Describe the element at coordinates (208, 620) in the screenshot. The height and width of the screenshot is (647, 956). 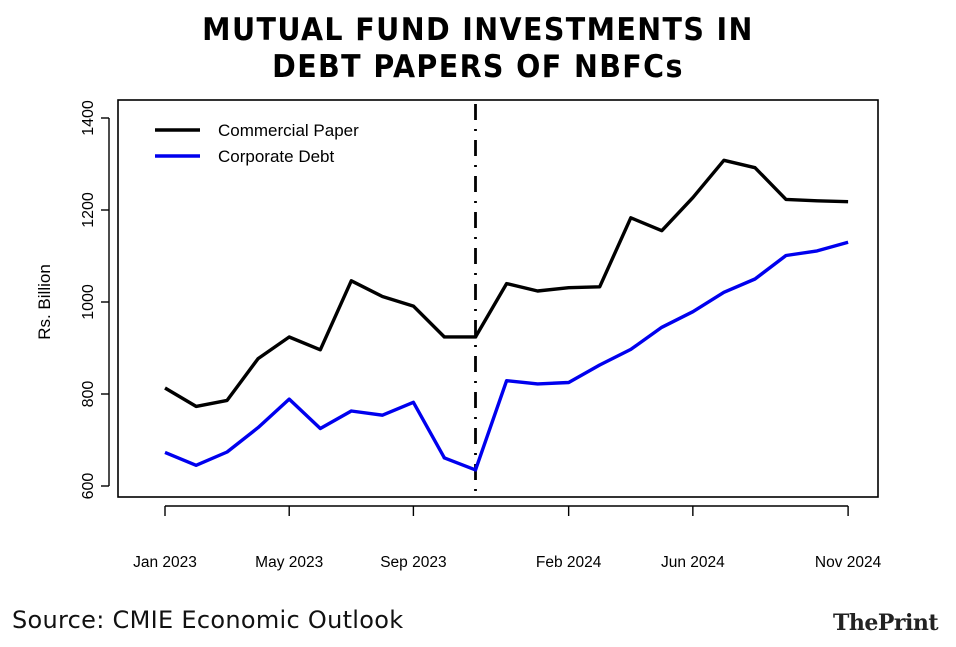
I see `source-note: Source: CMIE Economic Outlook` at that location.